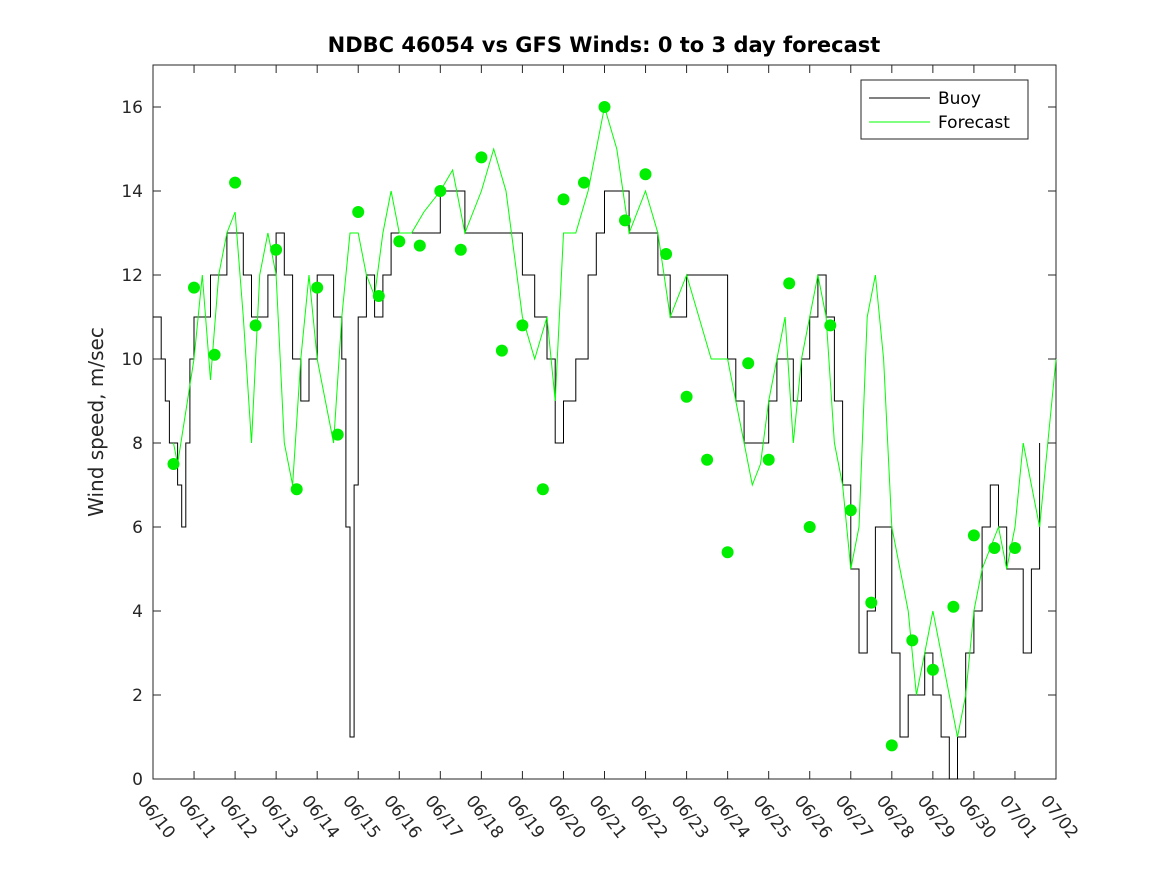 This screenshot has height=875, width=1167. I want to click on x-tick-label: 06/26, so click(813, 817).